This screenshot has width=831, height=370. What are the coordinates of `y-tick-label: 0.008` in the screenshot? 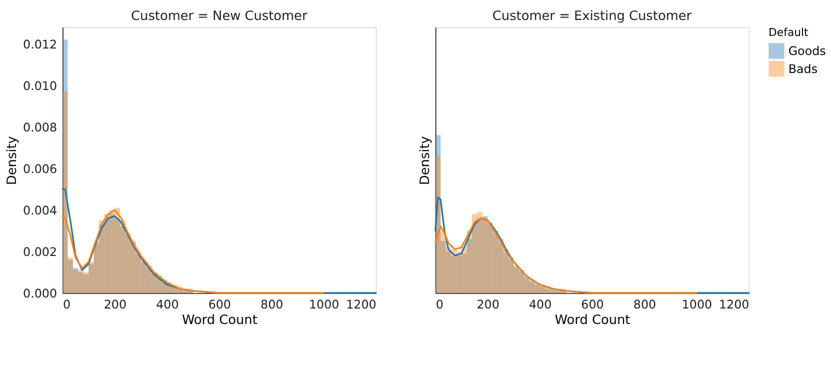 It's located at (40, 127).